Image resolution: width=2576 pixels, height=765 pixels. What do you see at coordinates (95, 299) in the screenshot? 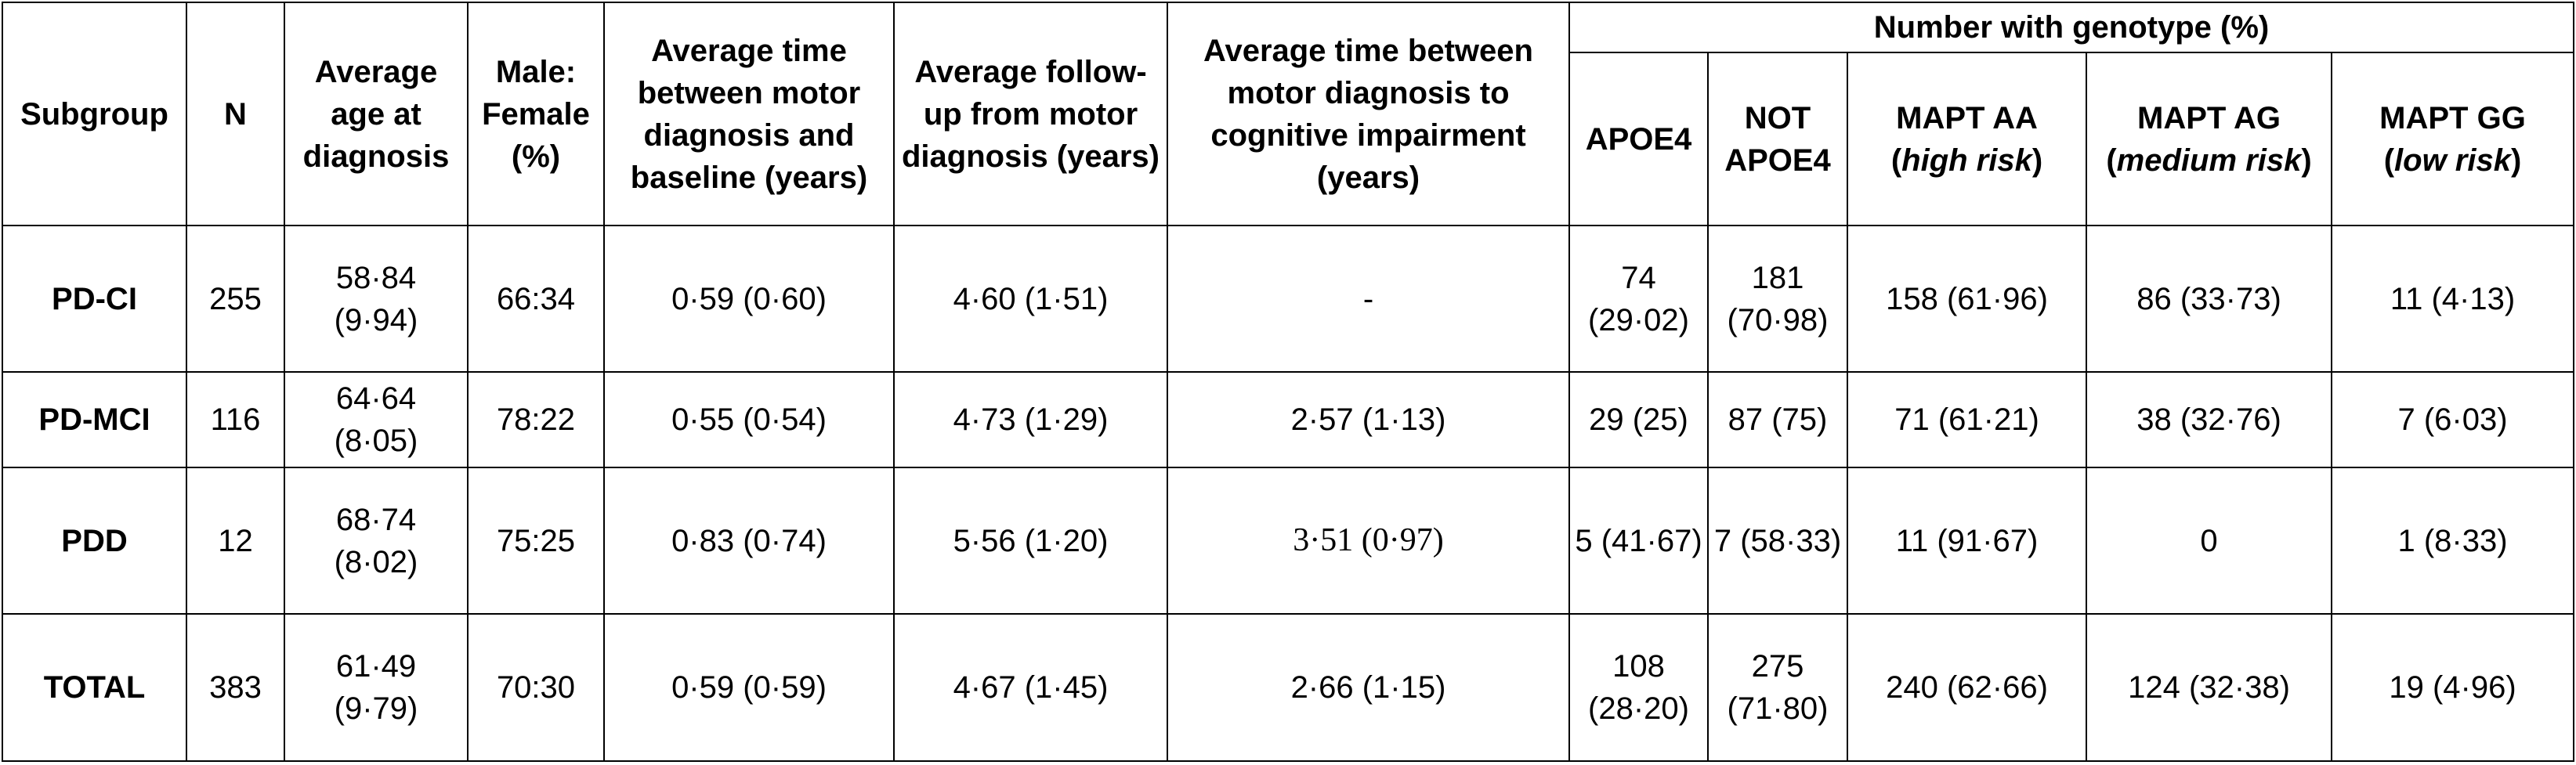
I see `cell-subgroup: PD-CI` at bounding box center [95, 299].